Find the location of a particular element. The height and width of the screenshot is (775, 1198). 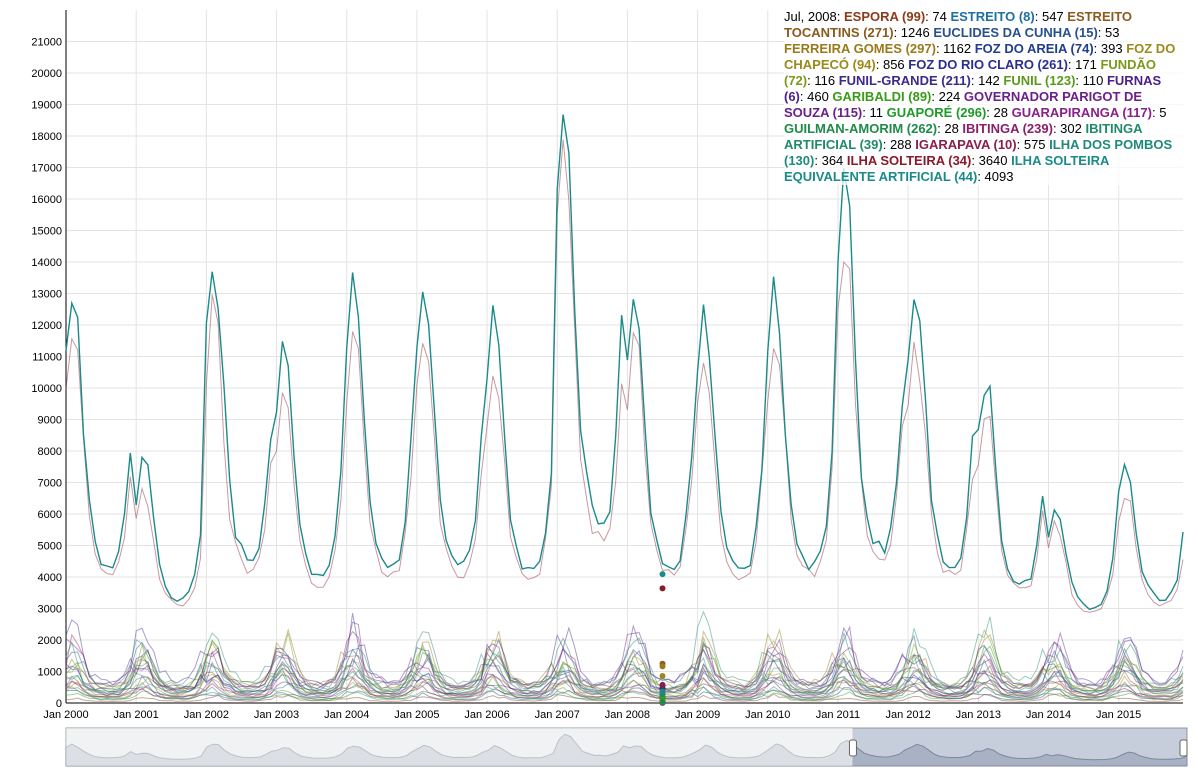

x-tick-label: Jan 2009 is located at coordinates (697, 715).